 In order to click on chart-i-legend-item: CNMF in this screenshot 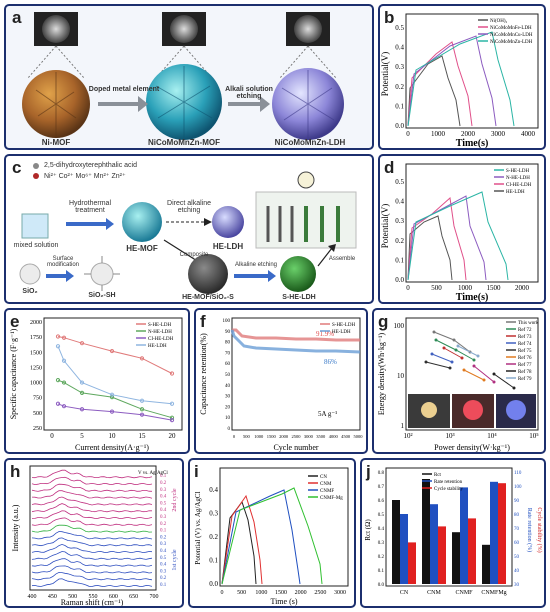, I will do `click(327, 491)`.